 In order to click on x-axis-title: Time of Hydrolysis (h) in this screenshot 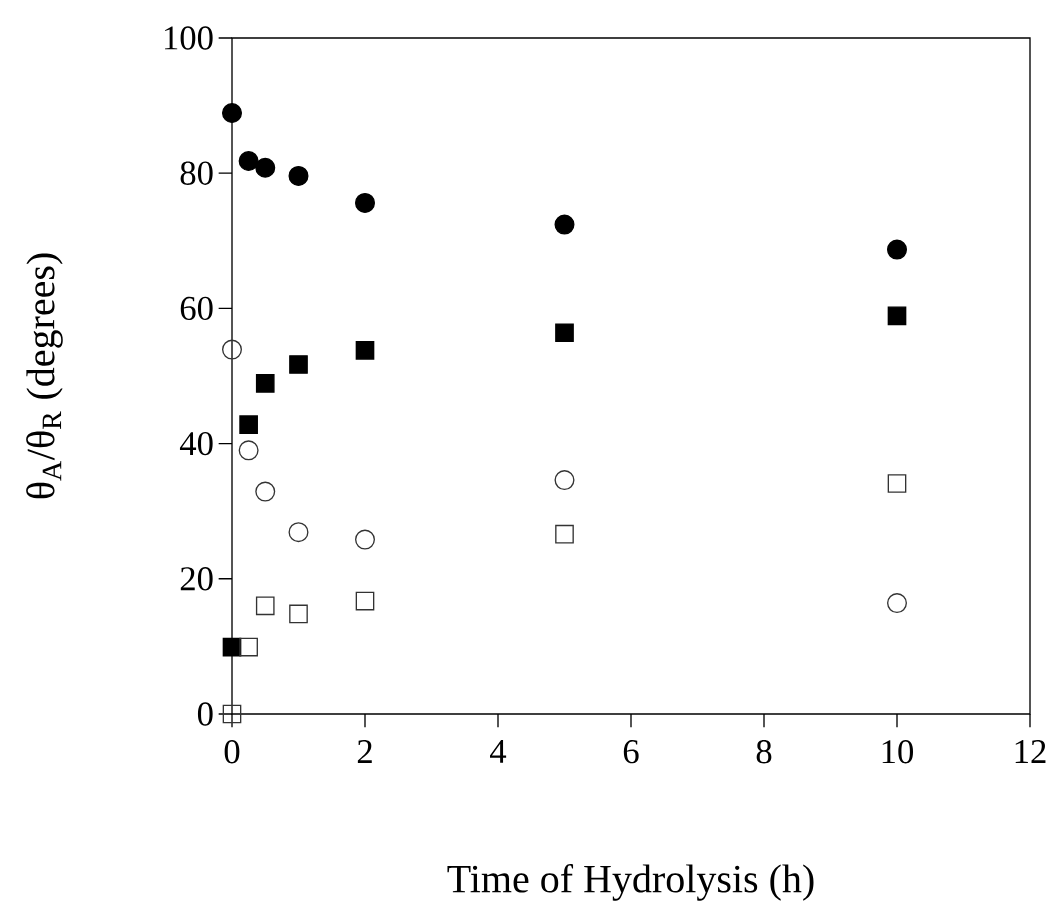, I will do `click(630, 882)`.